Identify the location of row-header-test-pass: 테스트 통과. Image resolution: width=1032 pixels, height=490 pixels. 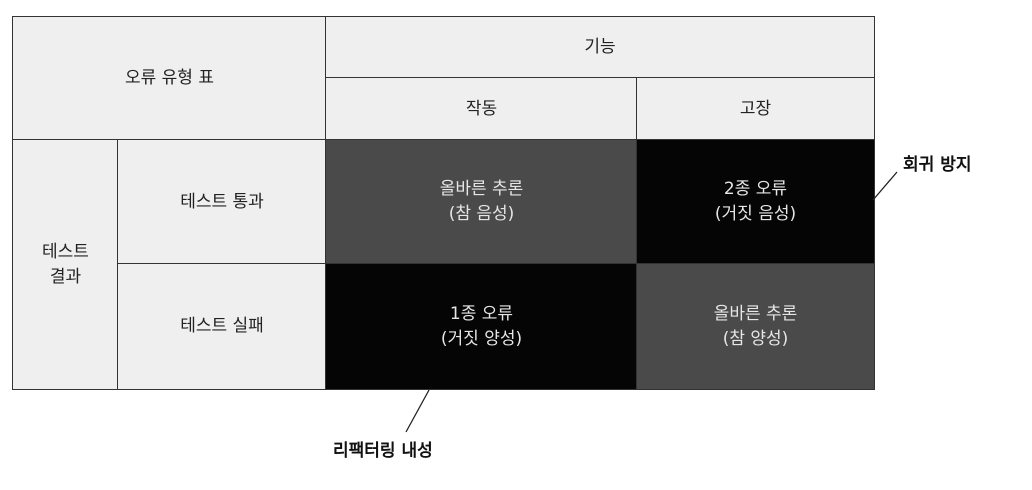
(222, 202).